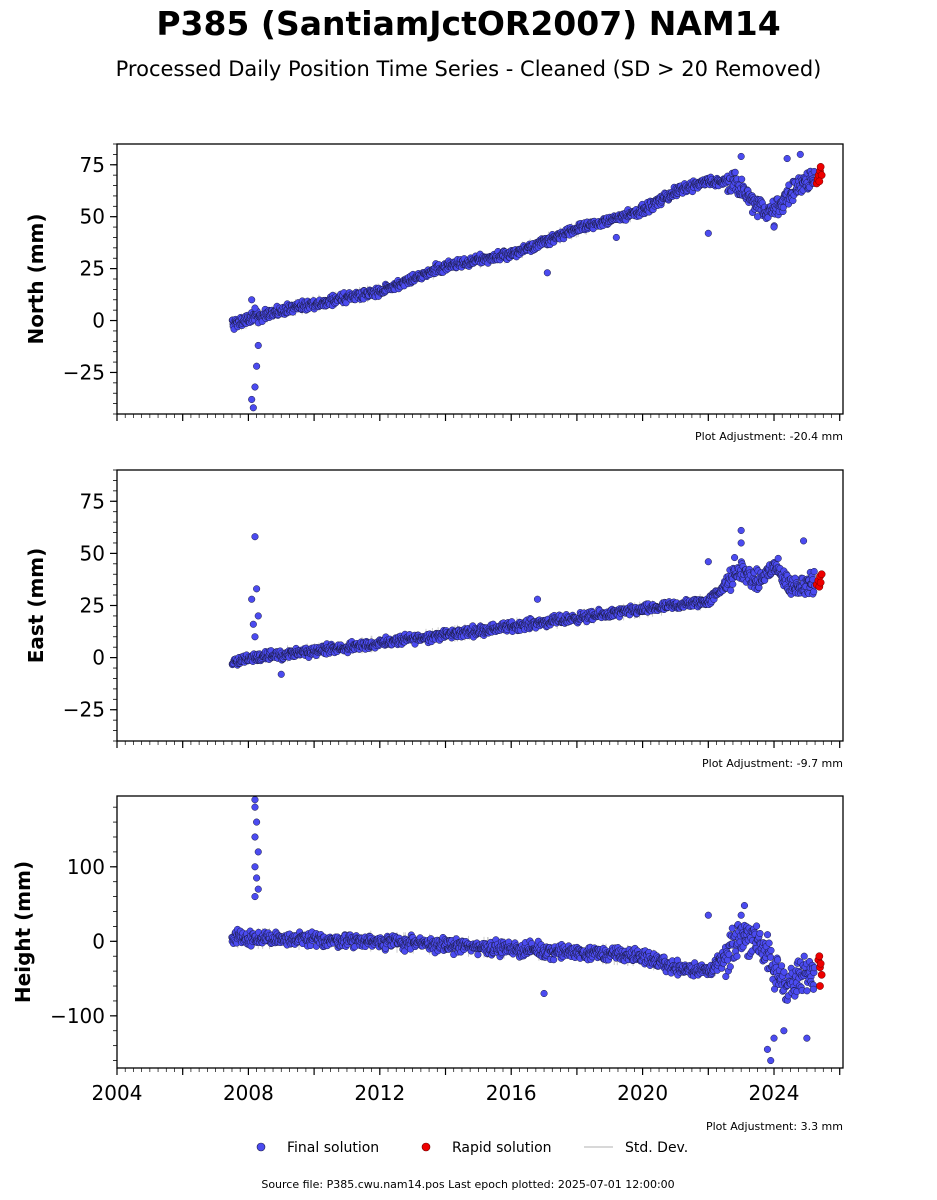 The image size is (937, 1200). Describe the element at coordinates (656, 1148) in the screenshot. I see `legend-stddev-label: Std. Dev.` at that location.